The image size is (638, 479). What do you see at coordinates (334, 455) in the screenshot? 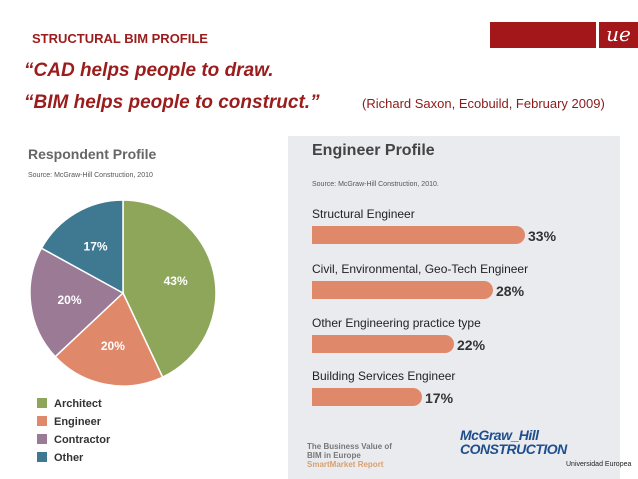
I see `report-line-2: BIM in Europe` at bounding box center [334, 455].